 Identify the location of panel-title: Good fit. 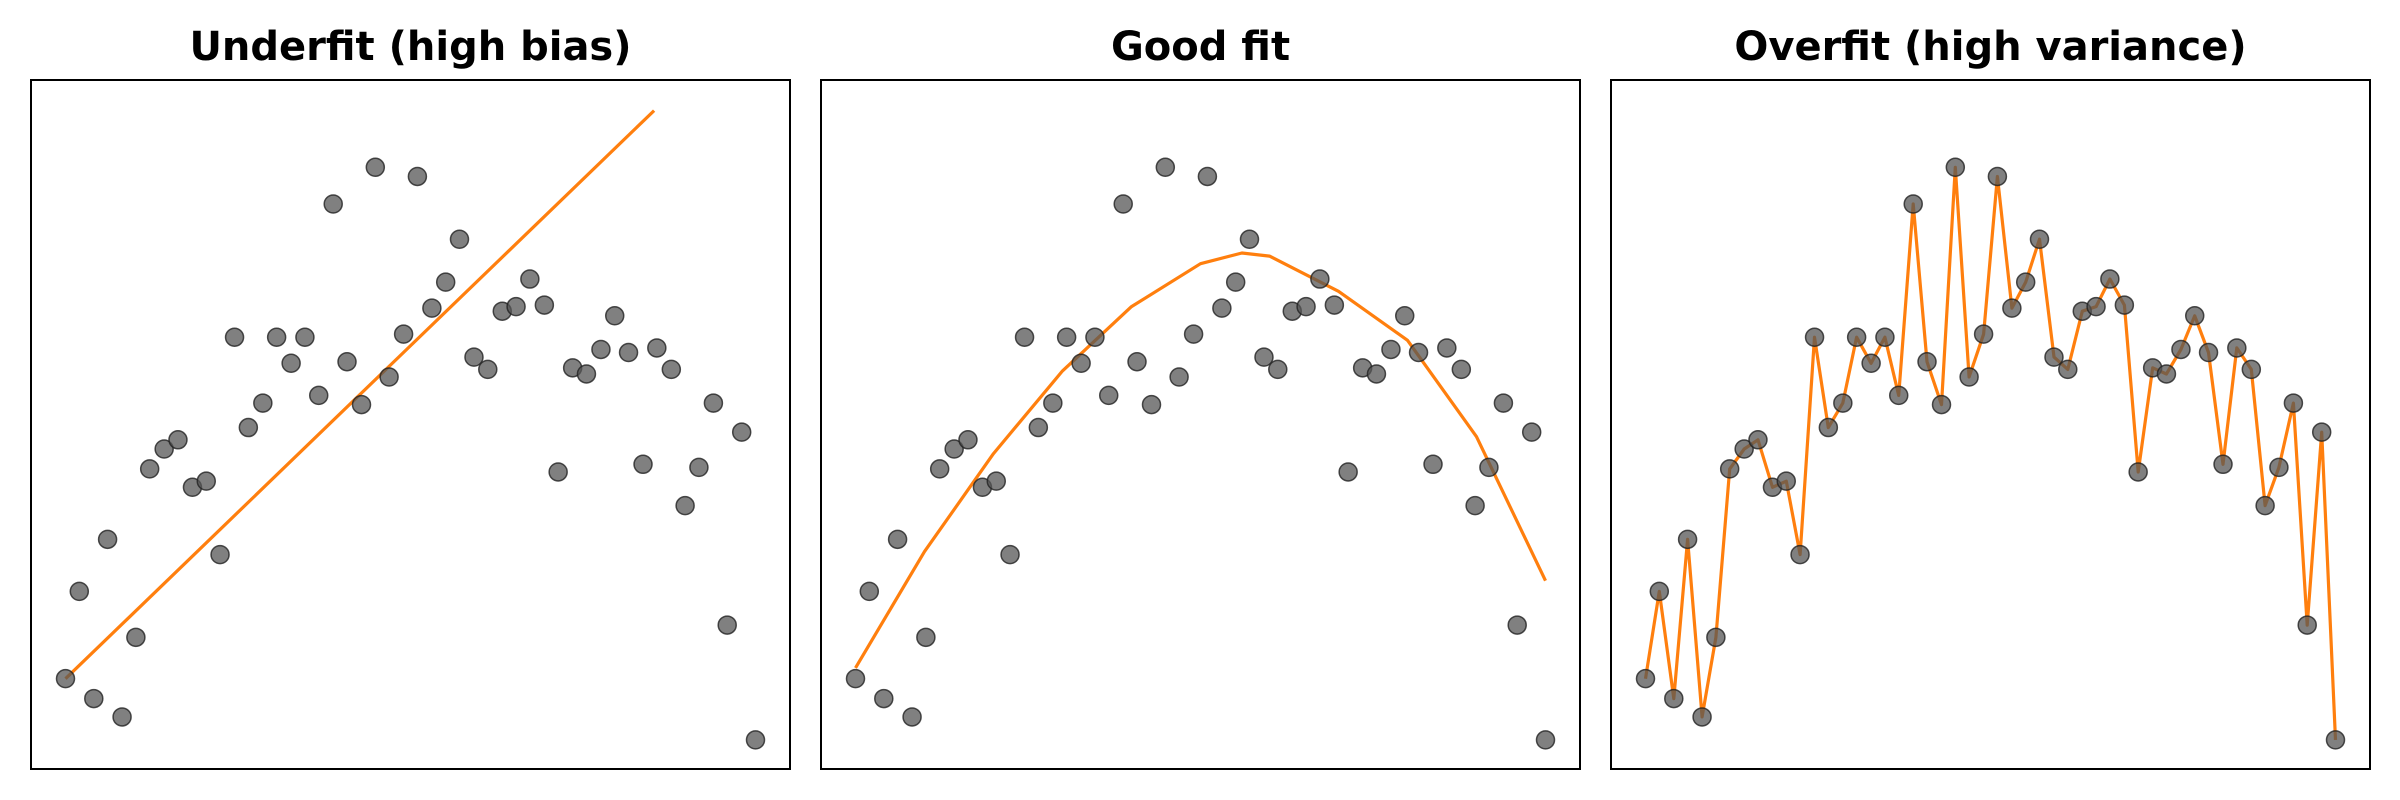
(1200, 47).